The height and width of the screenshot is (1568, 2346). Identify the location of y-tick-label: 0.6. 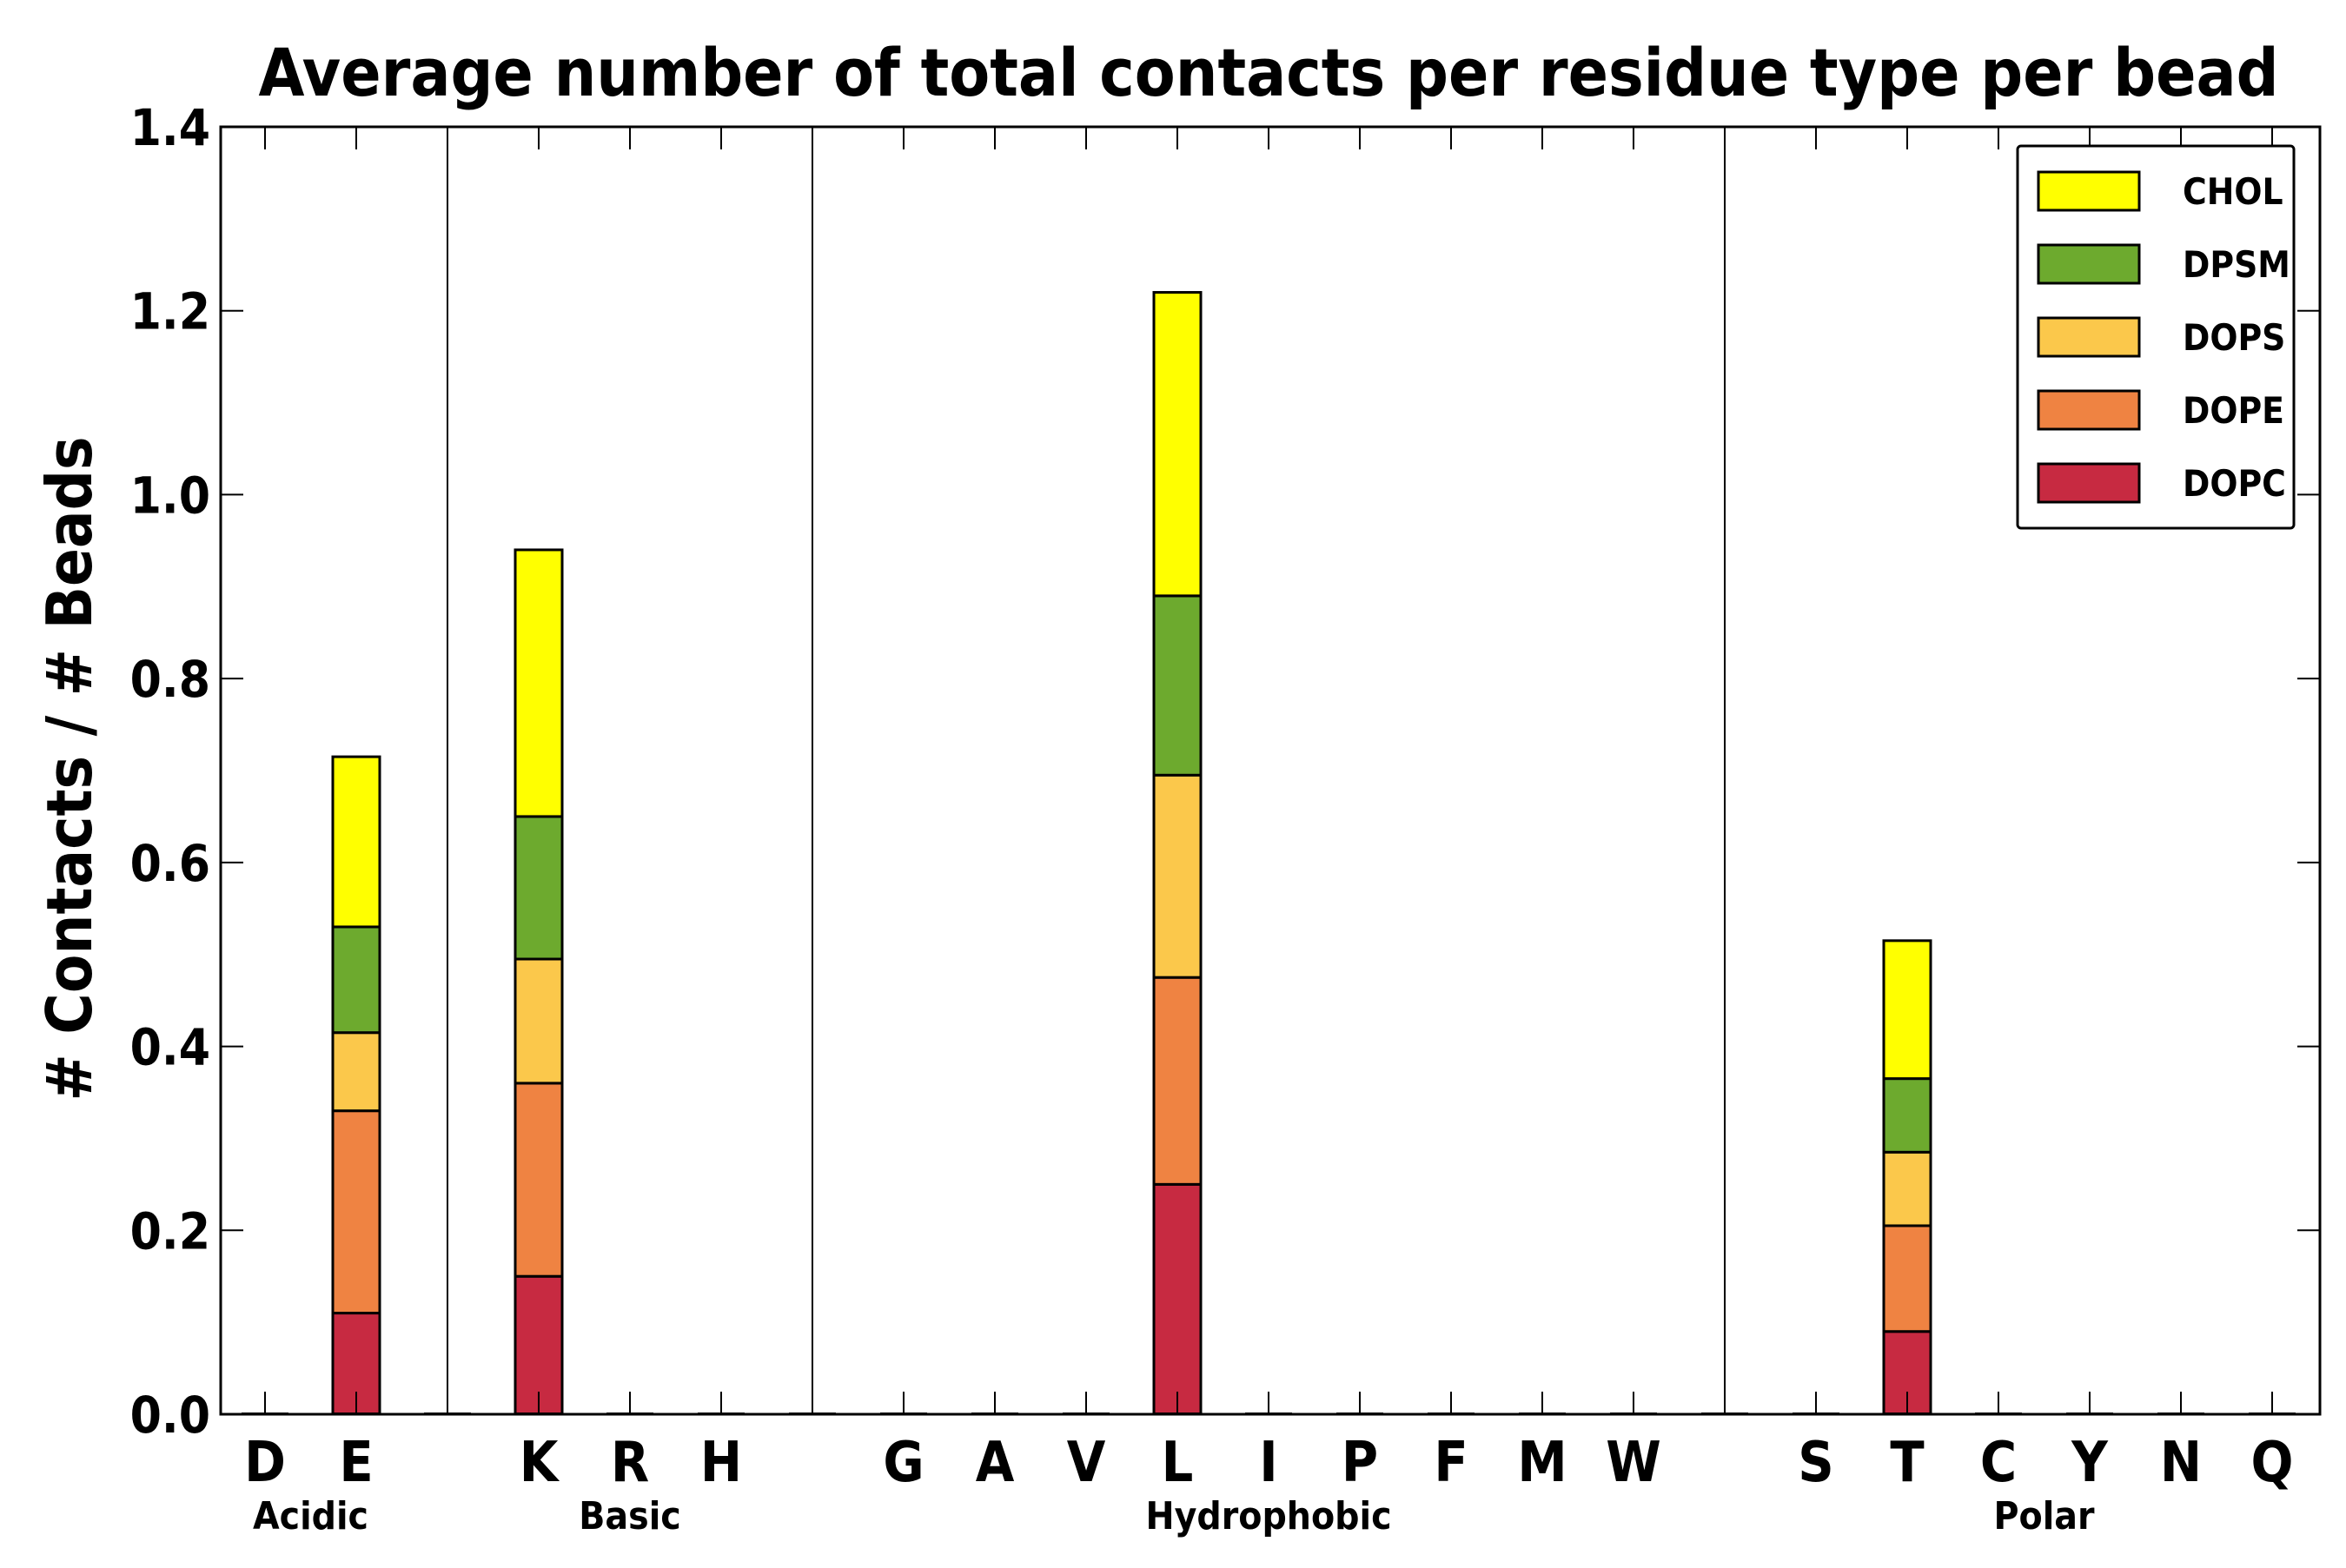
(170, 863).